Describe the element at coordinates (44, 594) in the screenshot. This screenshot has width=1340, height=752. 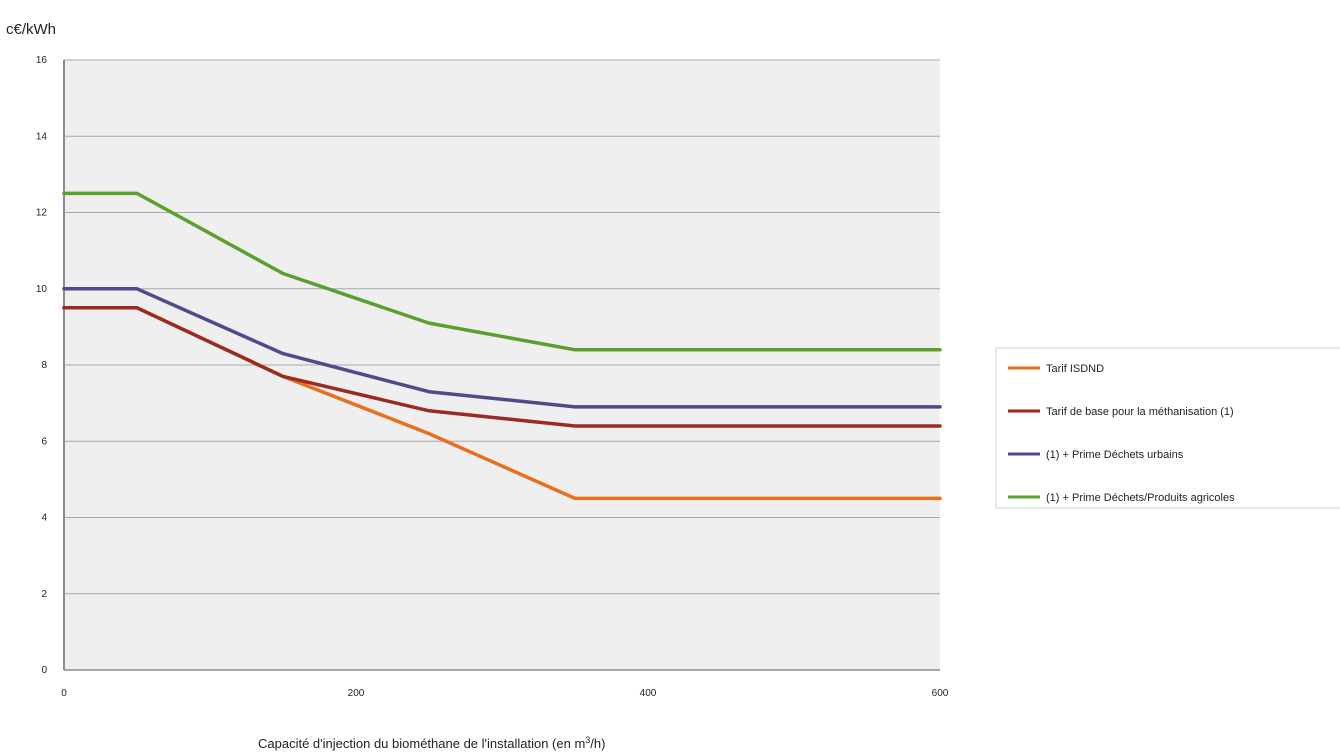
I see `y-tick-label: 2` at that location.